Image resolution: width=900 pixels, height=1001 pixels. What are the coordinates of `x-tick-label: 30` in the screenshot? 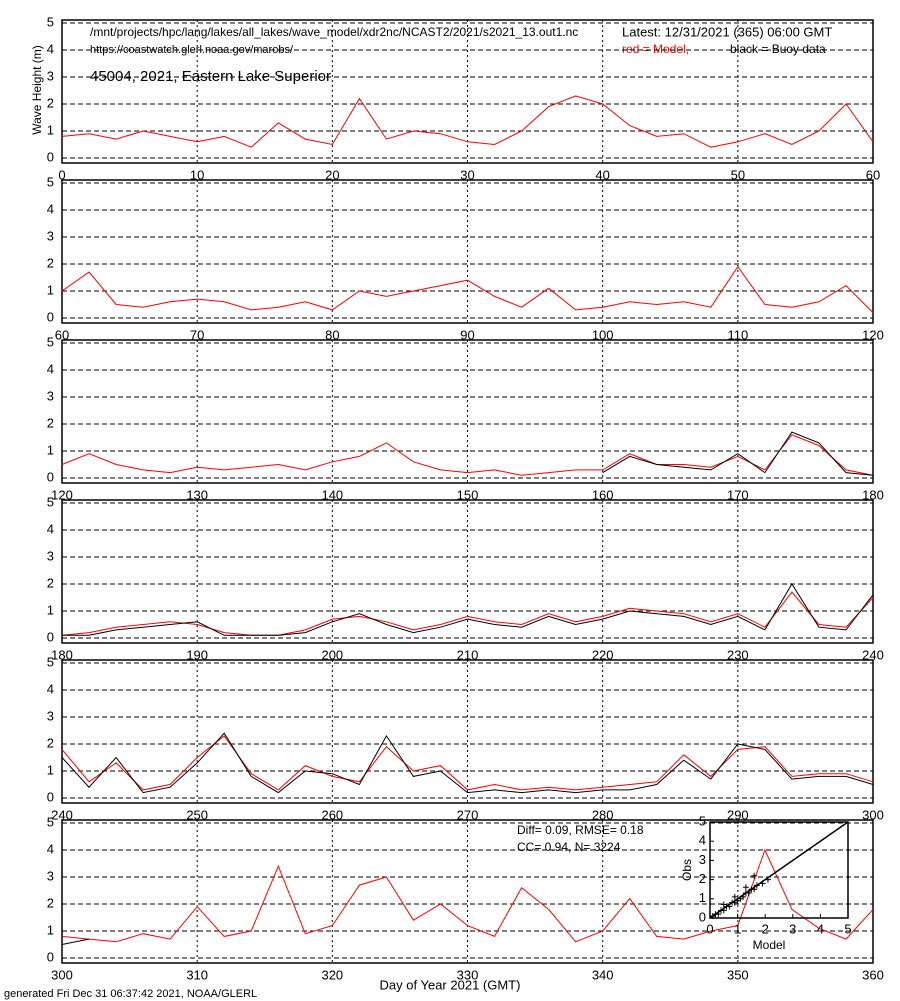 It's located at (467, 174).